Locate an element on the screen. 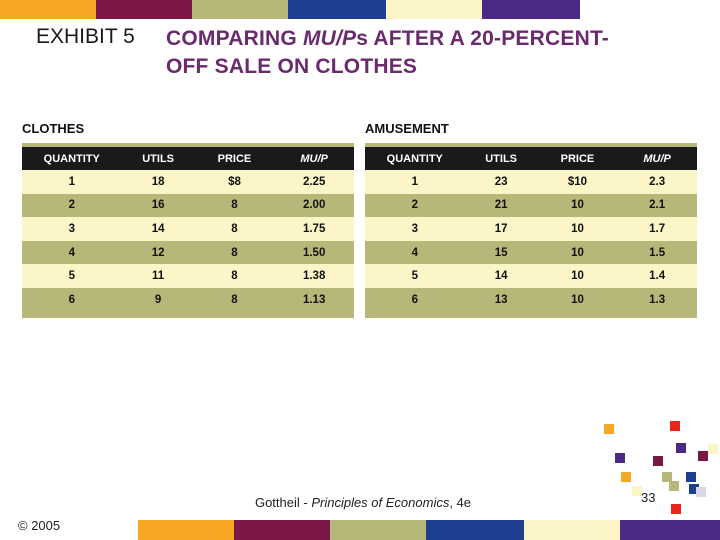 This screenshot has height=540, width=720. bottom-bar-navy is located at coordinates (475, 530).